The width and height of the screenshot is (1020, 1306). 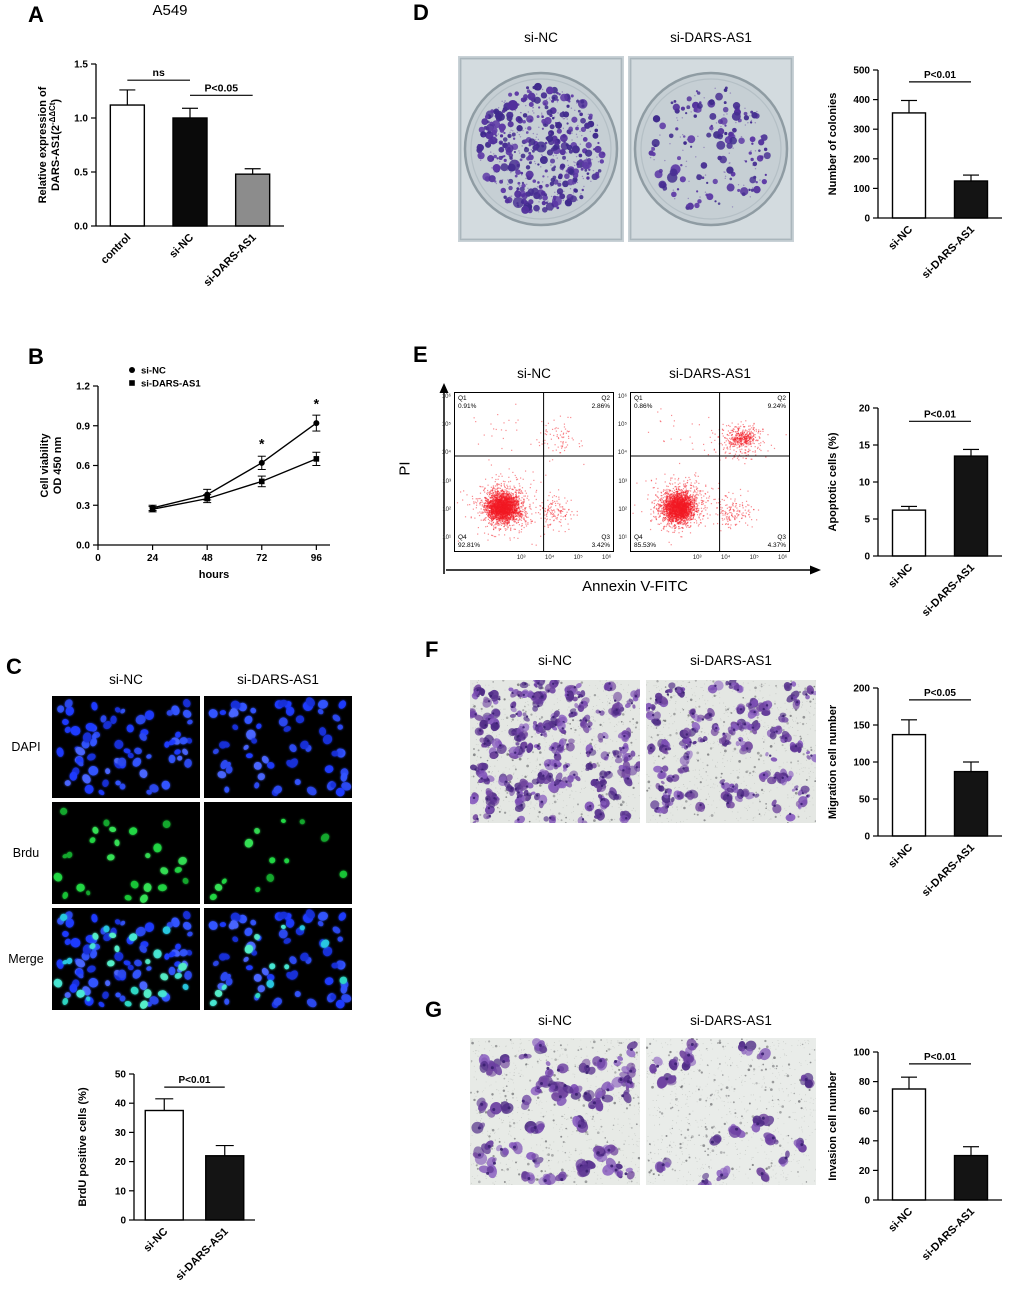 I want to click on panel-f-letter: F, so click(x=432, y=649).